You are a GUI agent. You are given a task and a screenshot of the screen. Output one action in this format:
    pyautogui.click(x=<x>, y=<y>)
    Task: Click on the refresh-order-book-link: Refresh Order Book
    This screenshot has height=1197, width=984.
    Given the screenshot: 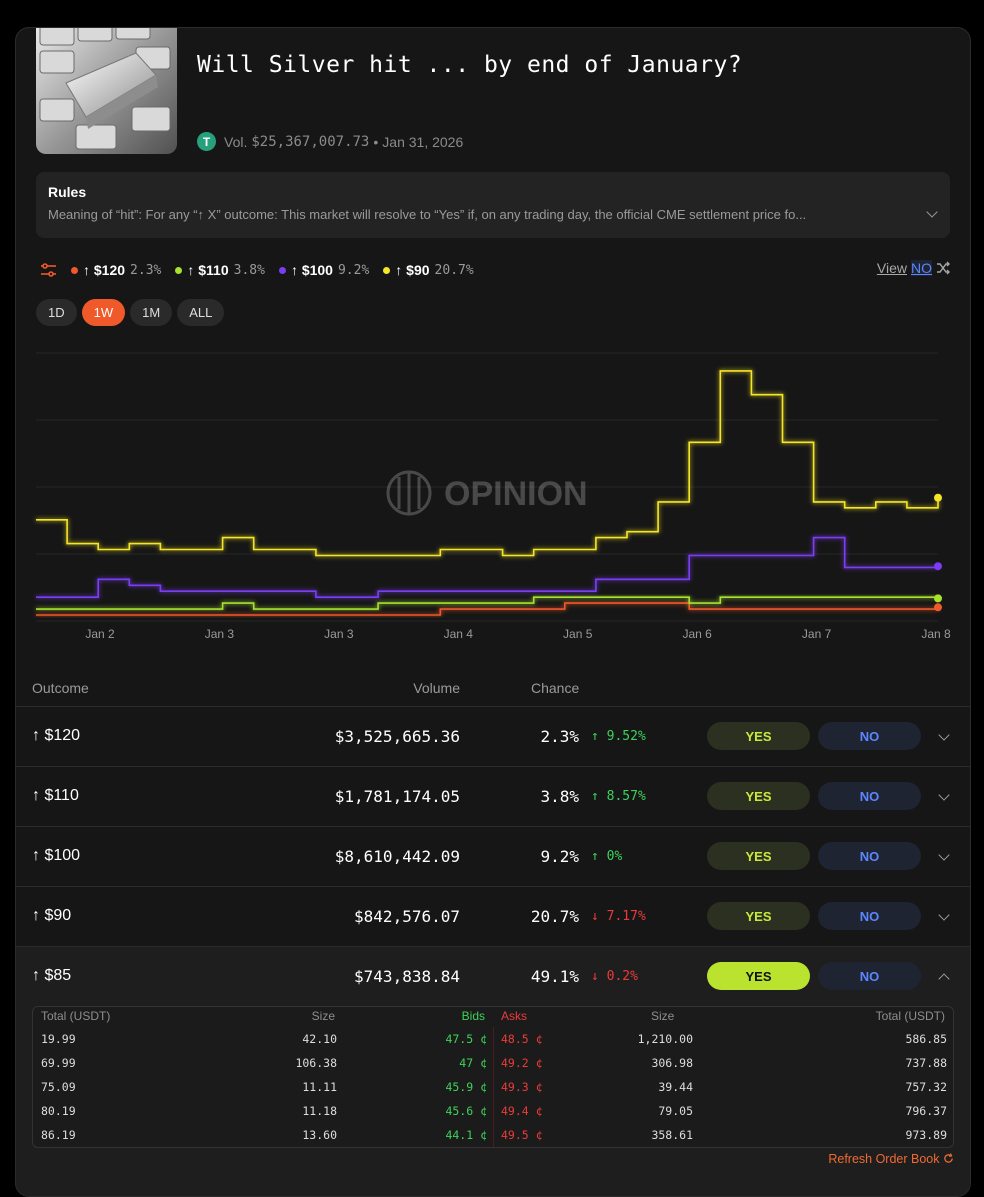 What is the action you would take?
    pyautogui.click(x=891, y=1159)
    